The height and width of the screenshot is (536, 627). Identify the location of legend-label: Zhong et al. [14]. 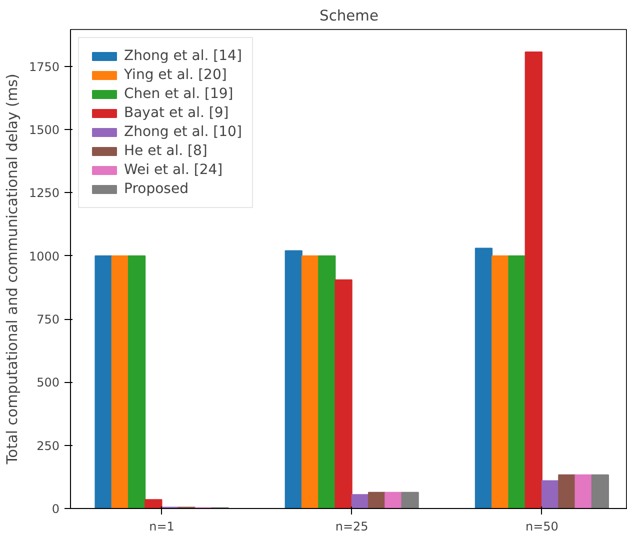
(183, 56).